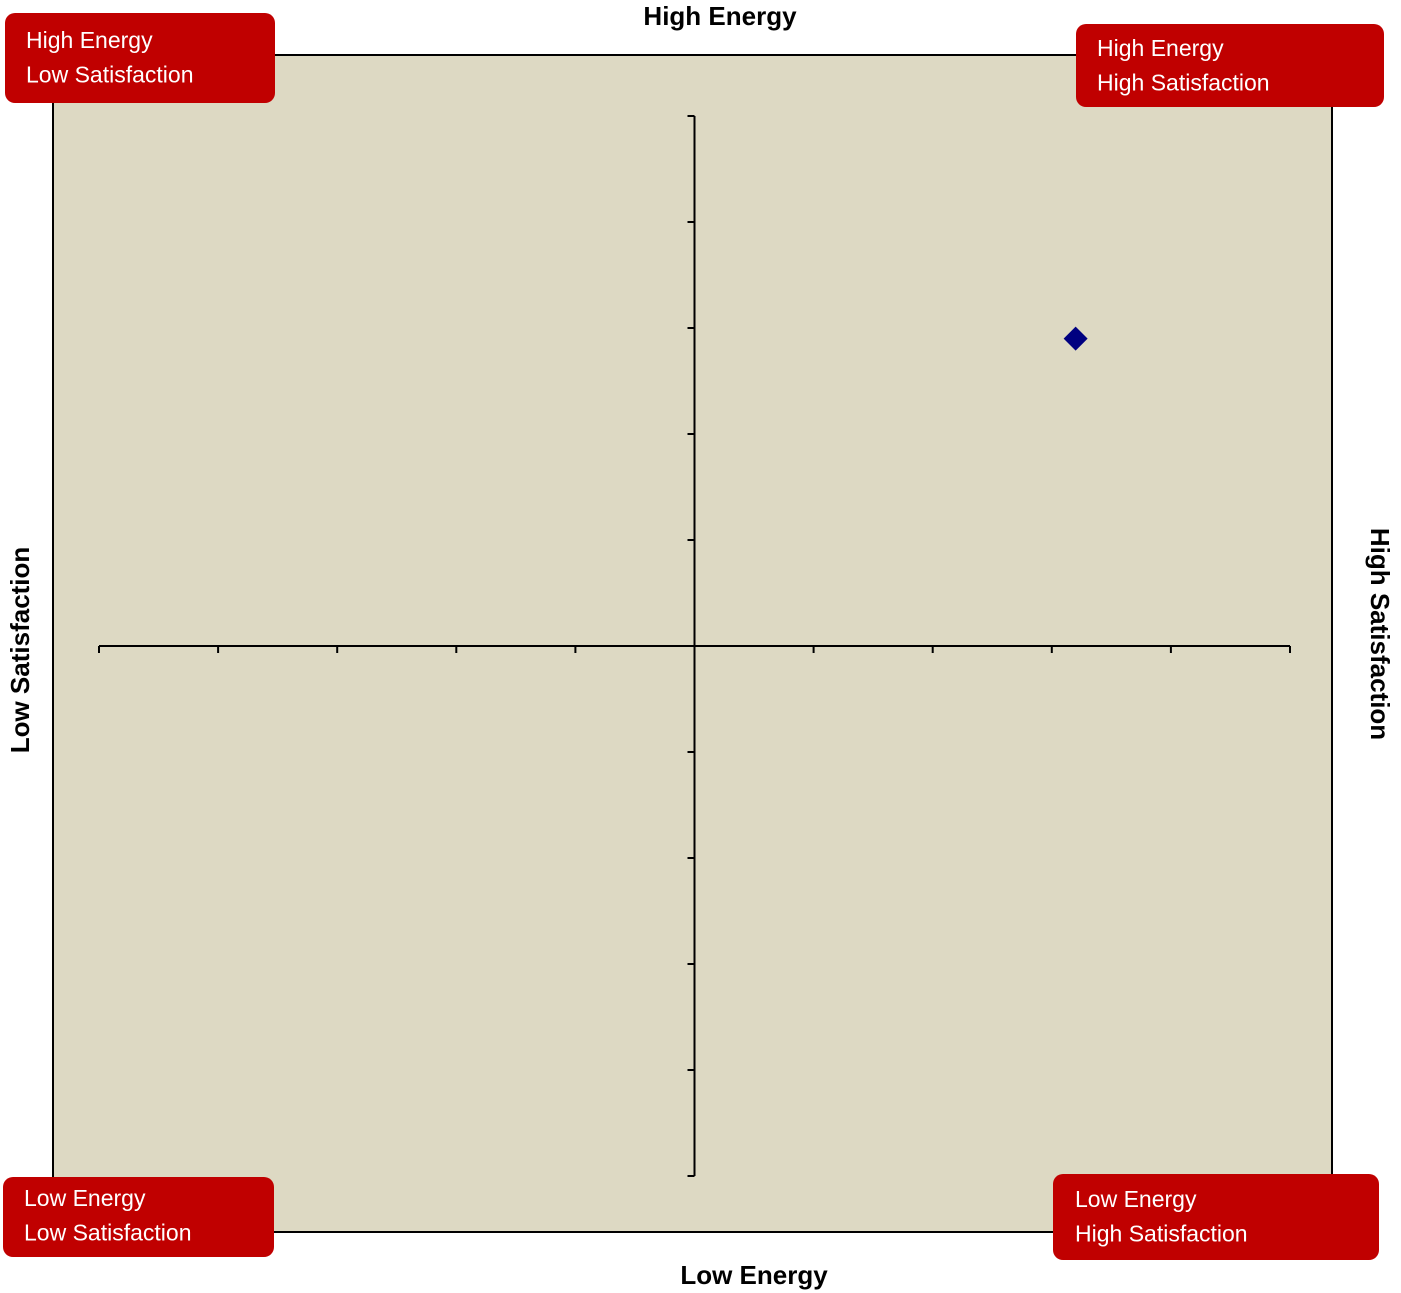  I want to click on right-label: High Satisfaction, so click(1380, 634).